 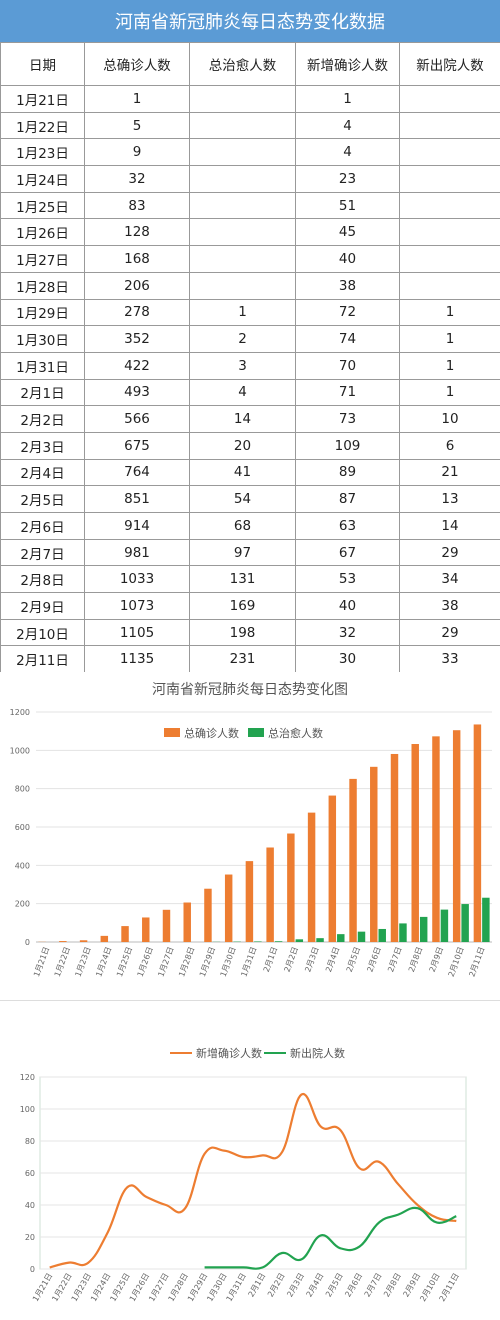 What do you see at coordinates (22, 865) in the screenshot?
I see `y-tick-label: 400` at bounding box center [22, 865].